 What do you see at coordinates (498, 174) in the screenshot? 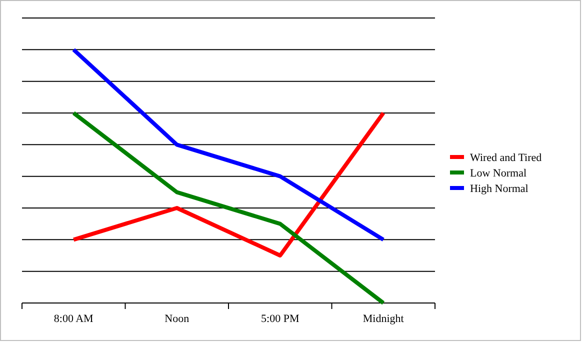
I see `legend-label: Low Normal` at bounding box center [498, 174].